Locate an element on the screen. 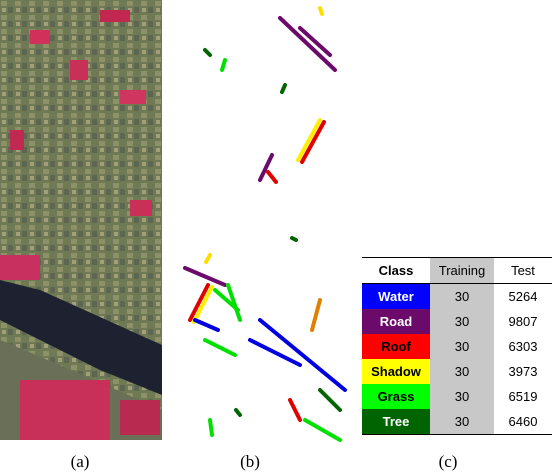 The image size is (556, 476). caption: (b) is located at coordinates (250, 461).